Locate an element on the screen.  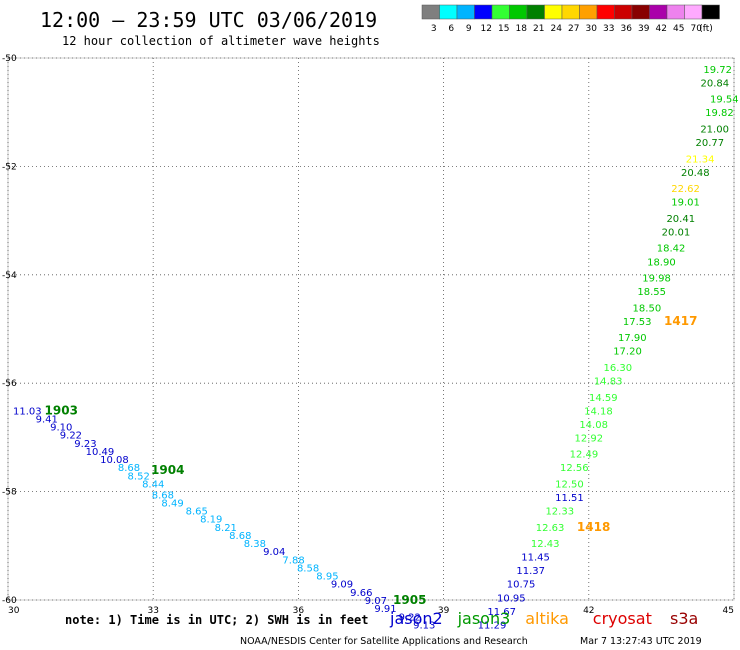
wave-height-point: 11.29 is located at coordinates (492, 625).